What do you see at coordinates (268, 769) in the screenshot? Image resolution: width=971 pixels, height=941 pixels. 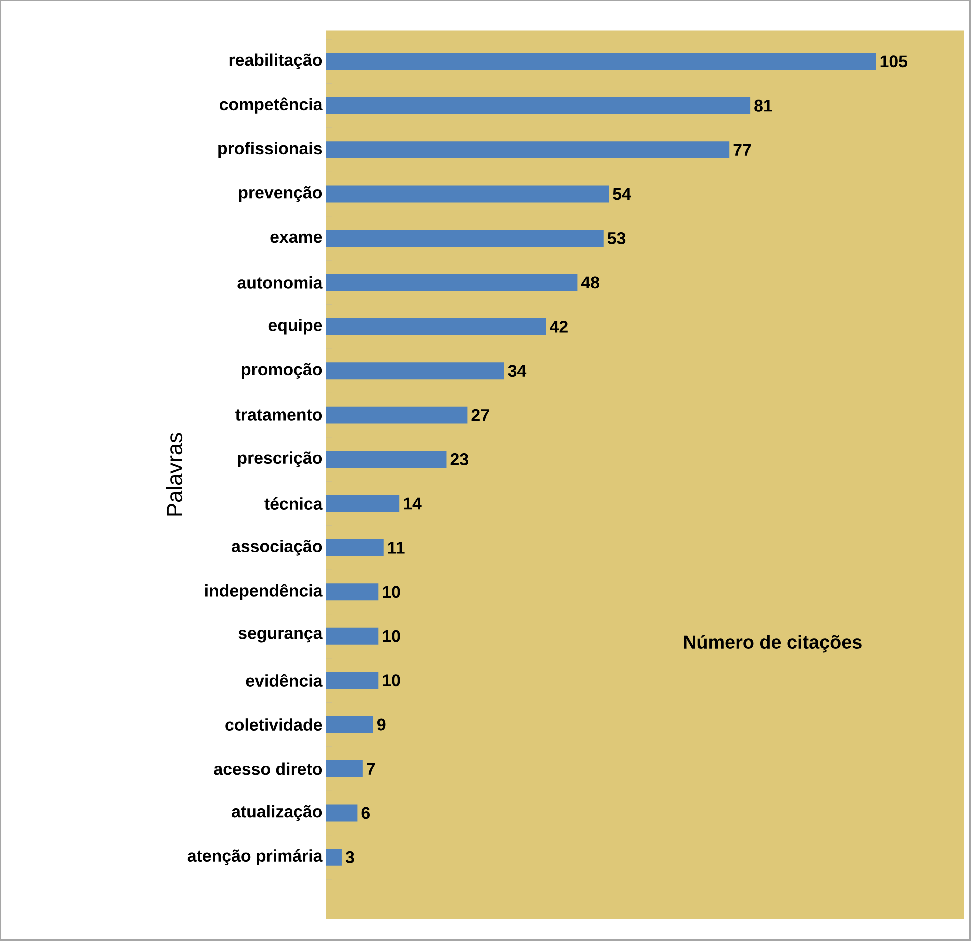 I see `y-tick-label: acesso direto` at bounding box center [268, 769].